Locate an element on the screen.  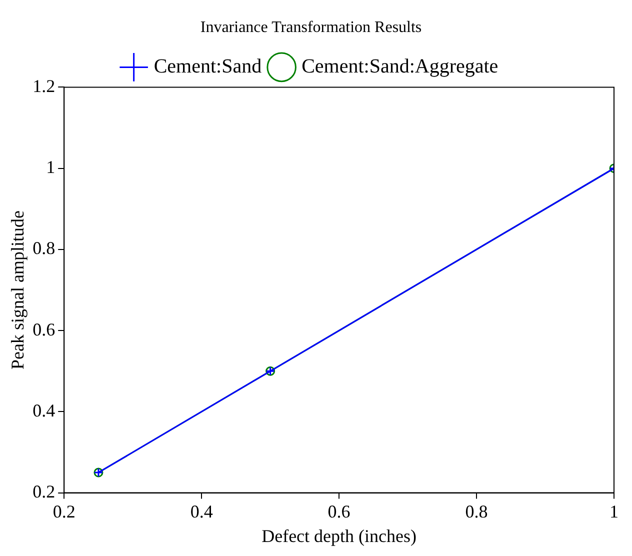
x-axis-title: Defect depth (inches) is located at coordinates (339, 536).